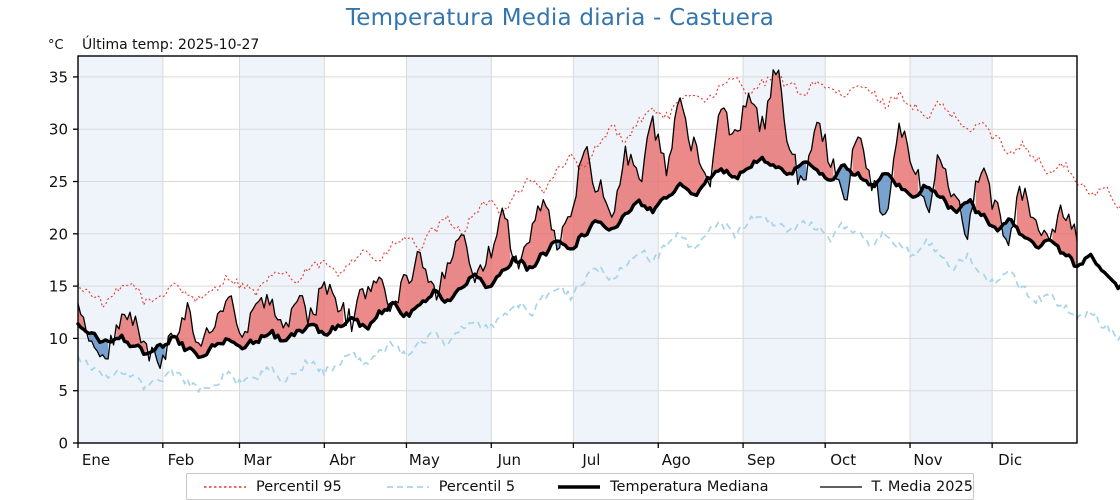  What do you see at coordinates (342, 460) in the screenshot?
I see `svg-text: Abr` at bounding box center [342, 460].